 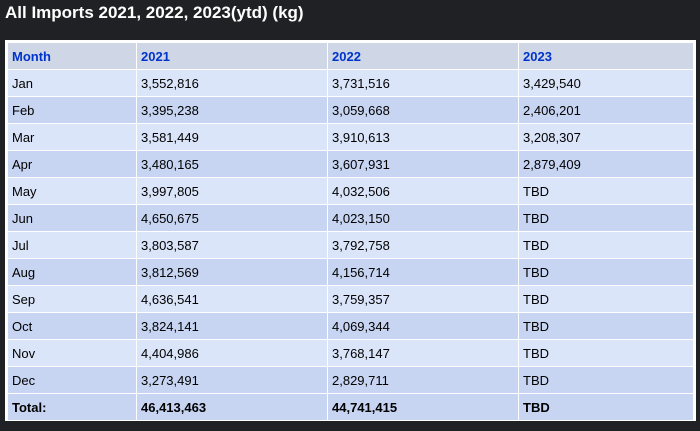 What do you see at coordinates (423, 218) in the screenshot?
I see `value-2022-cell: 4,023,150` at bounding box center [423, 218].